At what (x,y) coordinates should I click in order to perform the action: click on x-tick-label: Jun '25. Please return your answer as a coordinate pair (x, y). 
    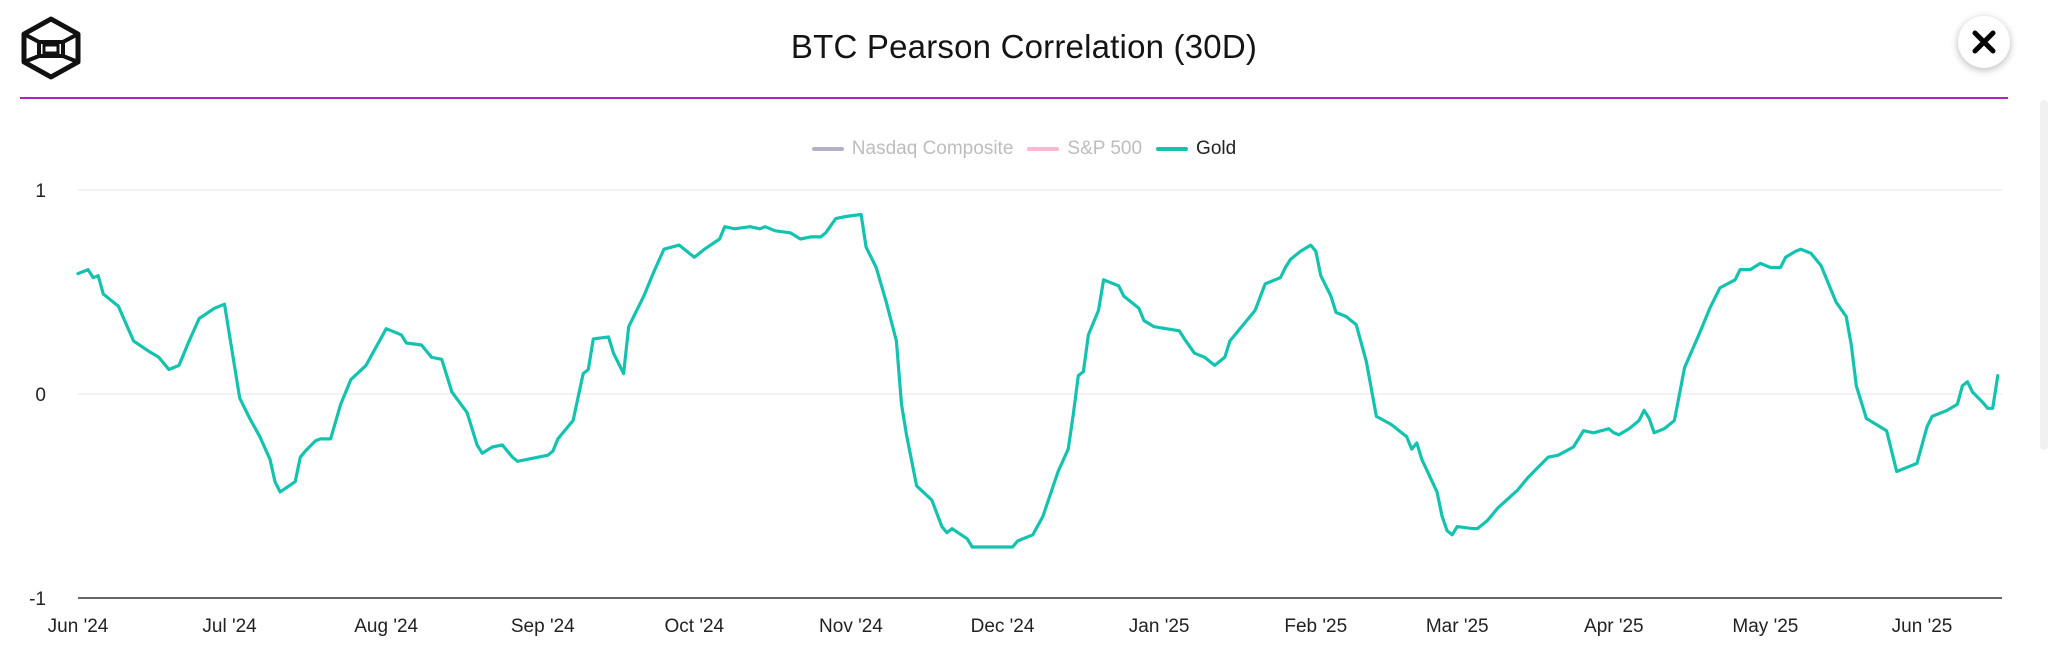
    Looking at the image, I should click on (1922, 626).